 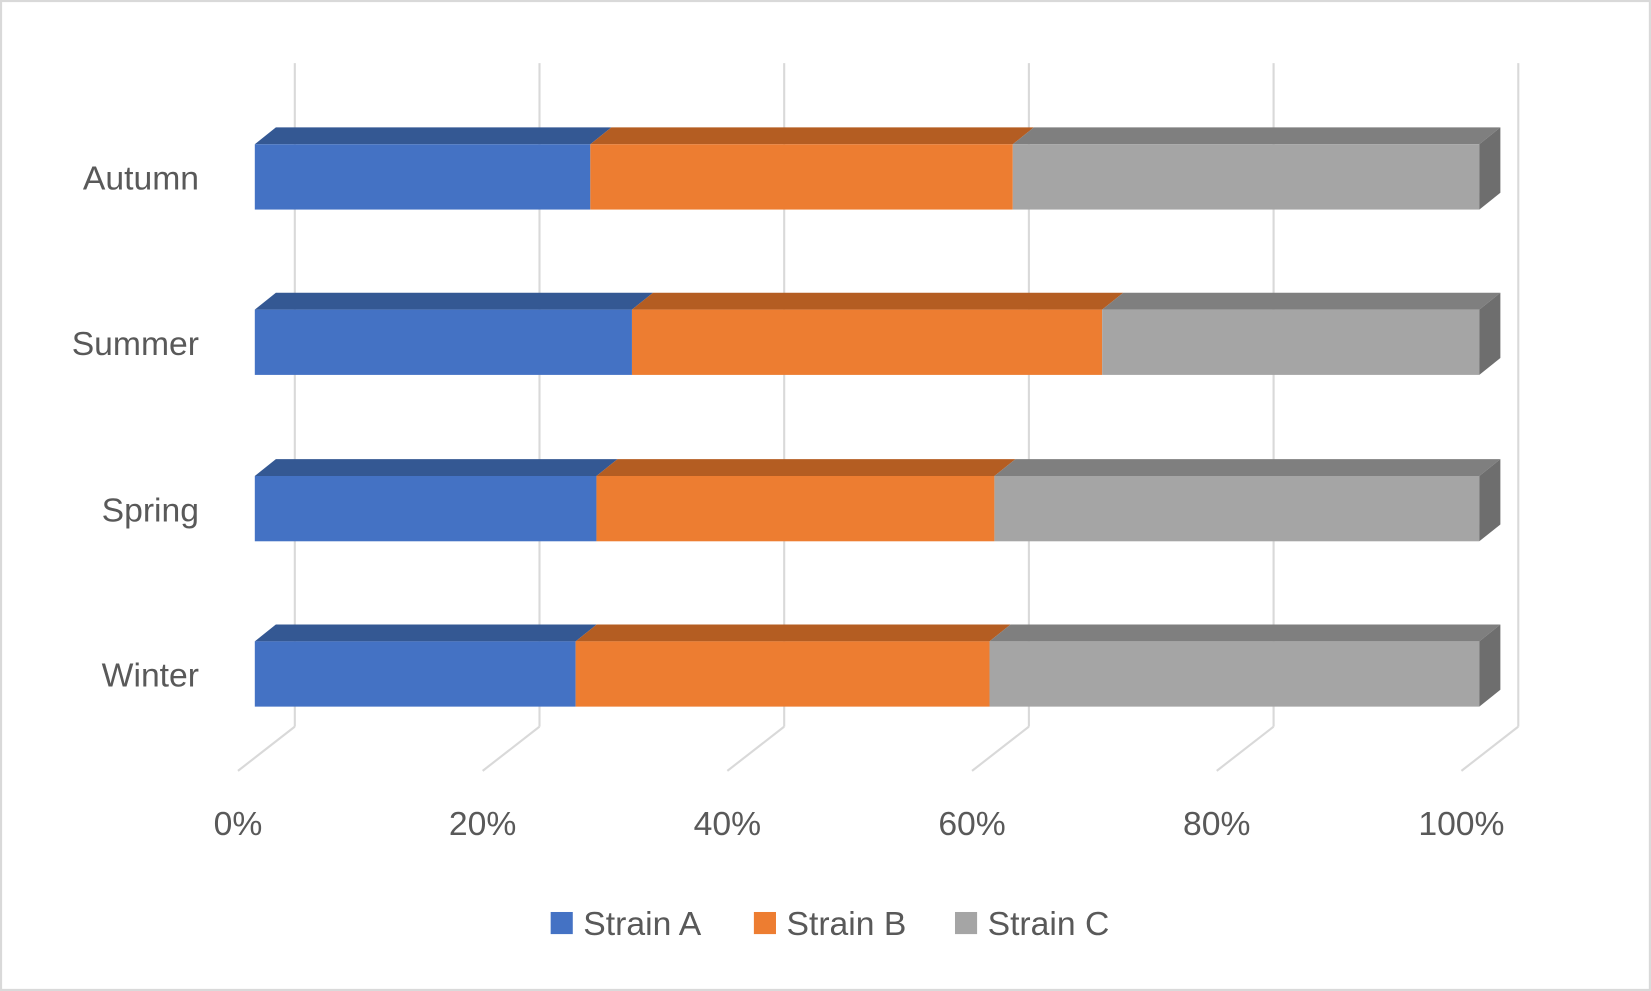 I want to click on x-tick-label: 20%, so click(x=482, y=824).